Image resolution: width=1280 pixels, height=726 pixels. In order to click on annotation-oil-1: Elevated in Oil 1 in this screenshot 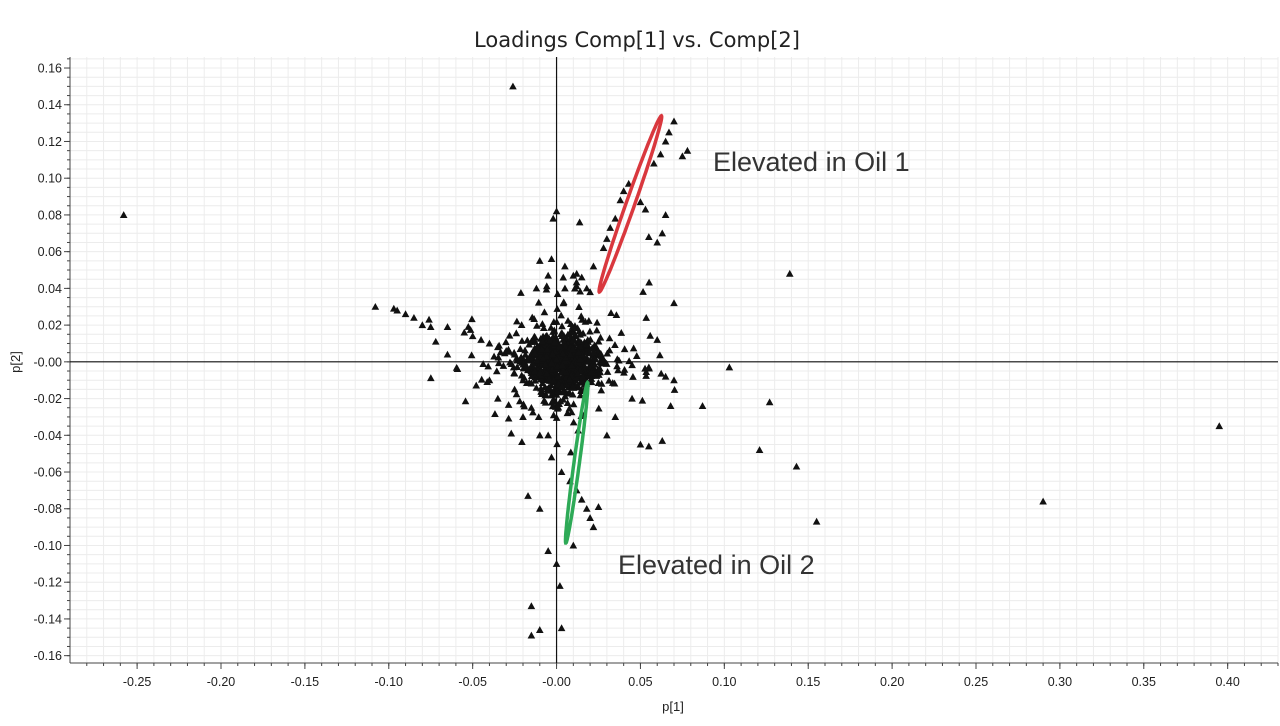, I will do `click(811, 162)`.